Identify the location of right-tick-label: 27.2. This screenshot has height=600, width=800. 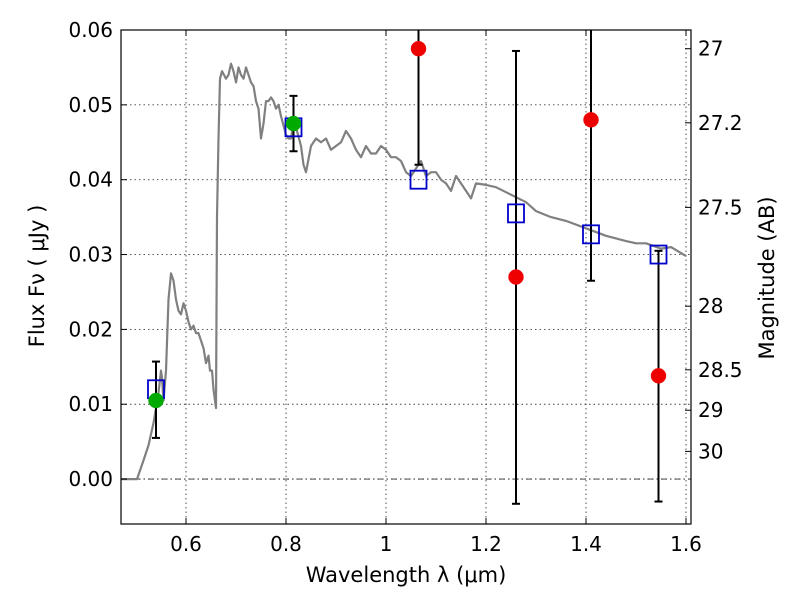
(720, 123).